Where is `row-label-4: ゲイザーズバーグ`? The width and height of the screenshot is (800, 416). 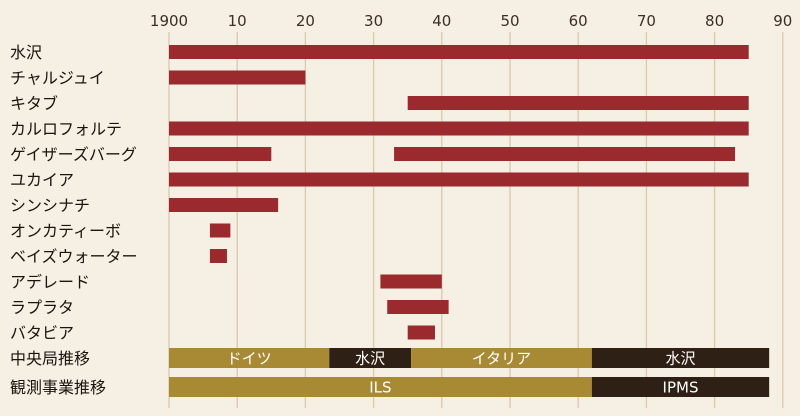
row-label-4: ゲイザーズバーグ is located at coordinates (73, 154).